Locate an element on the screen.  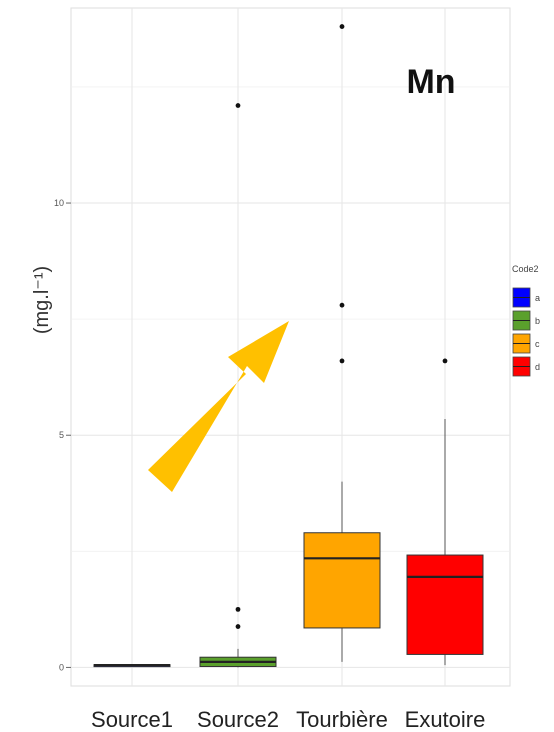
box-source2 is located at coordinates (238, 658).